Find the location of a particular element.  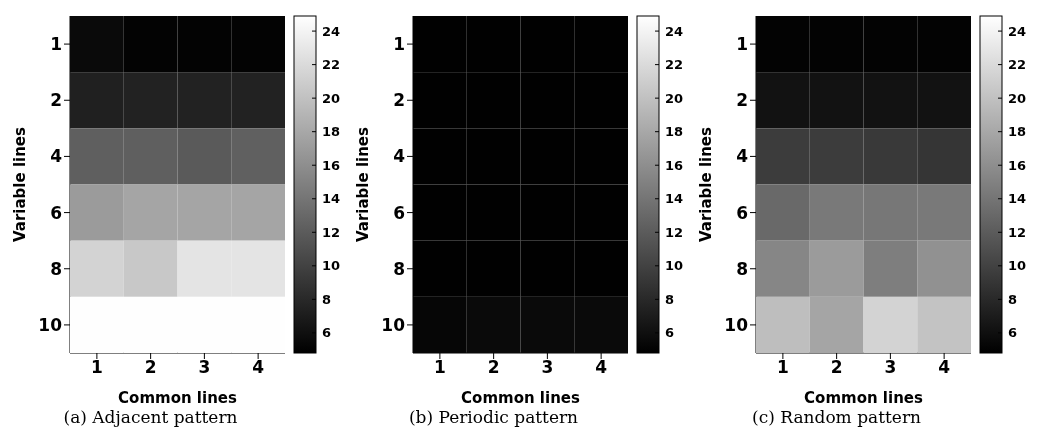

text: (a) Adjacent pattern is located at coordinates (150, 417).